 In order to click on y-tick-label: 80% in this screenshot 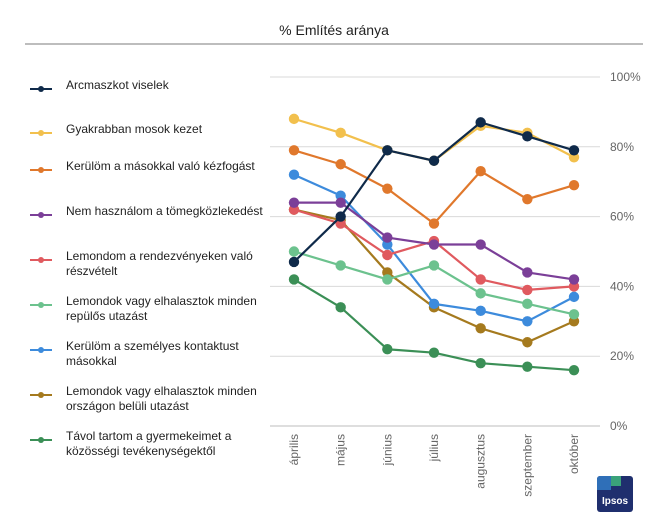, I will do `click(622, 147)`.